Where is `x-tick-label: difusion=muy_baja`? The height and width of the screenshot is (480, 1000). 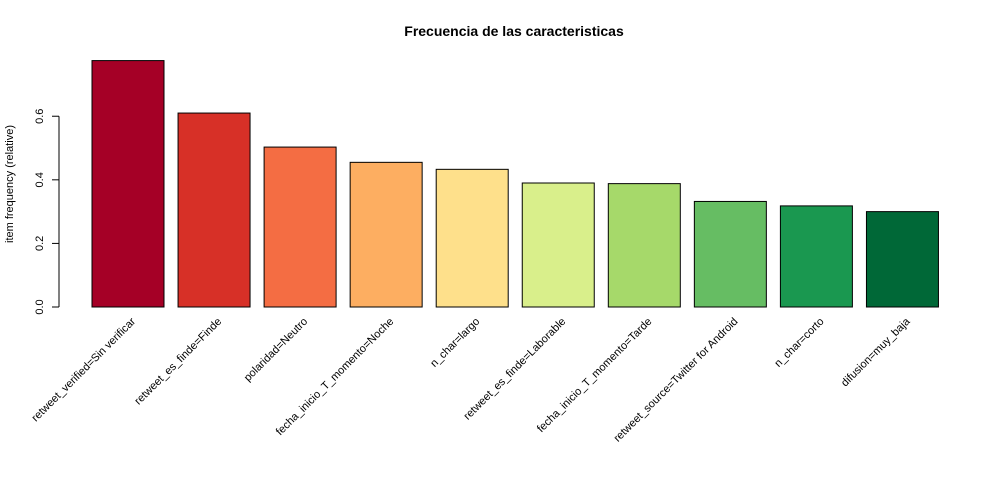
x-tick-label: difusion=muy_baja is located at coordinates (876, 352).